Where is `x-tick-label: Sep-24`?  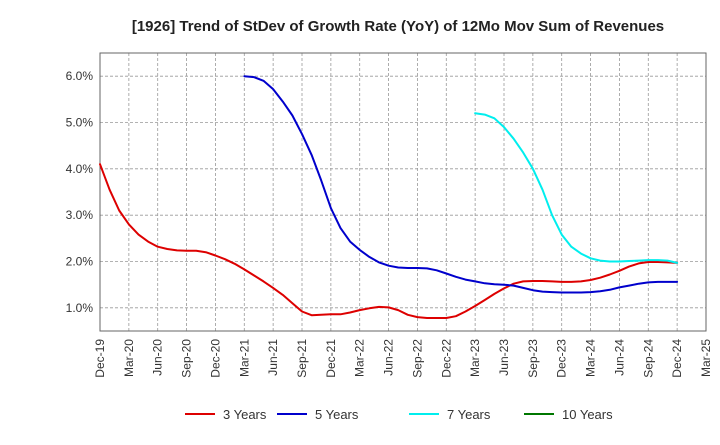 x-tick-label: Sep-24 is located at coordinates (648, 358).